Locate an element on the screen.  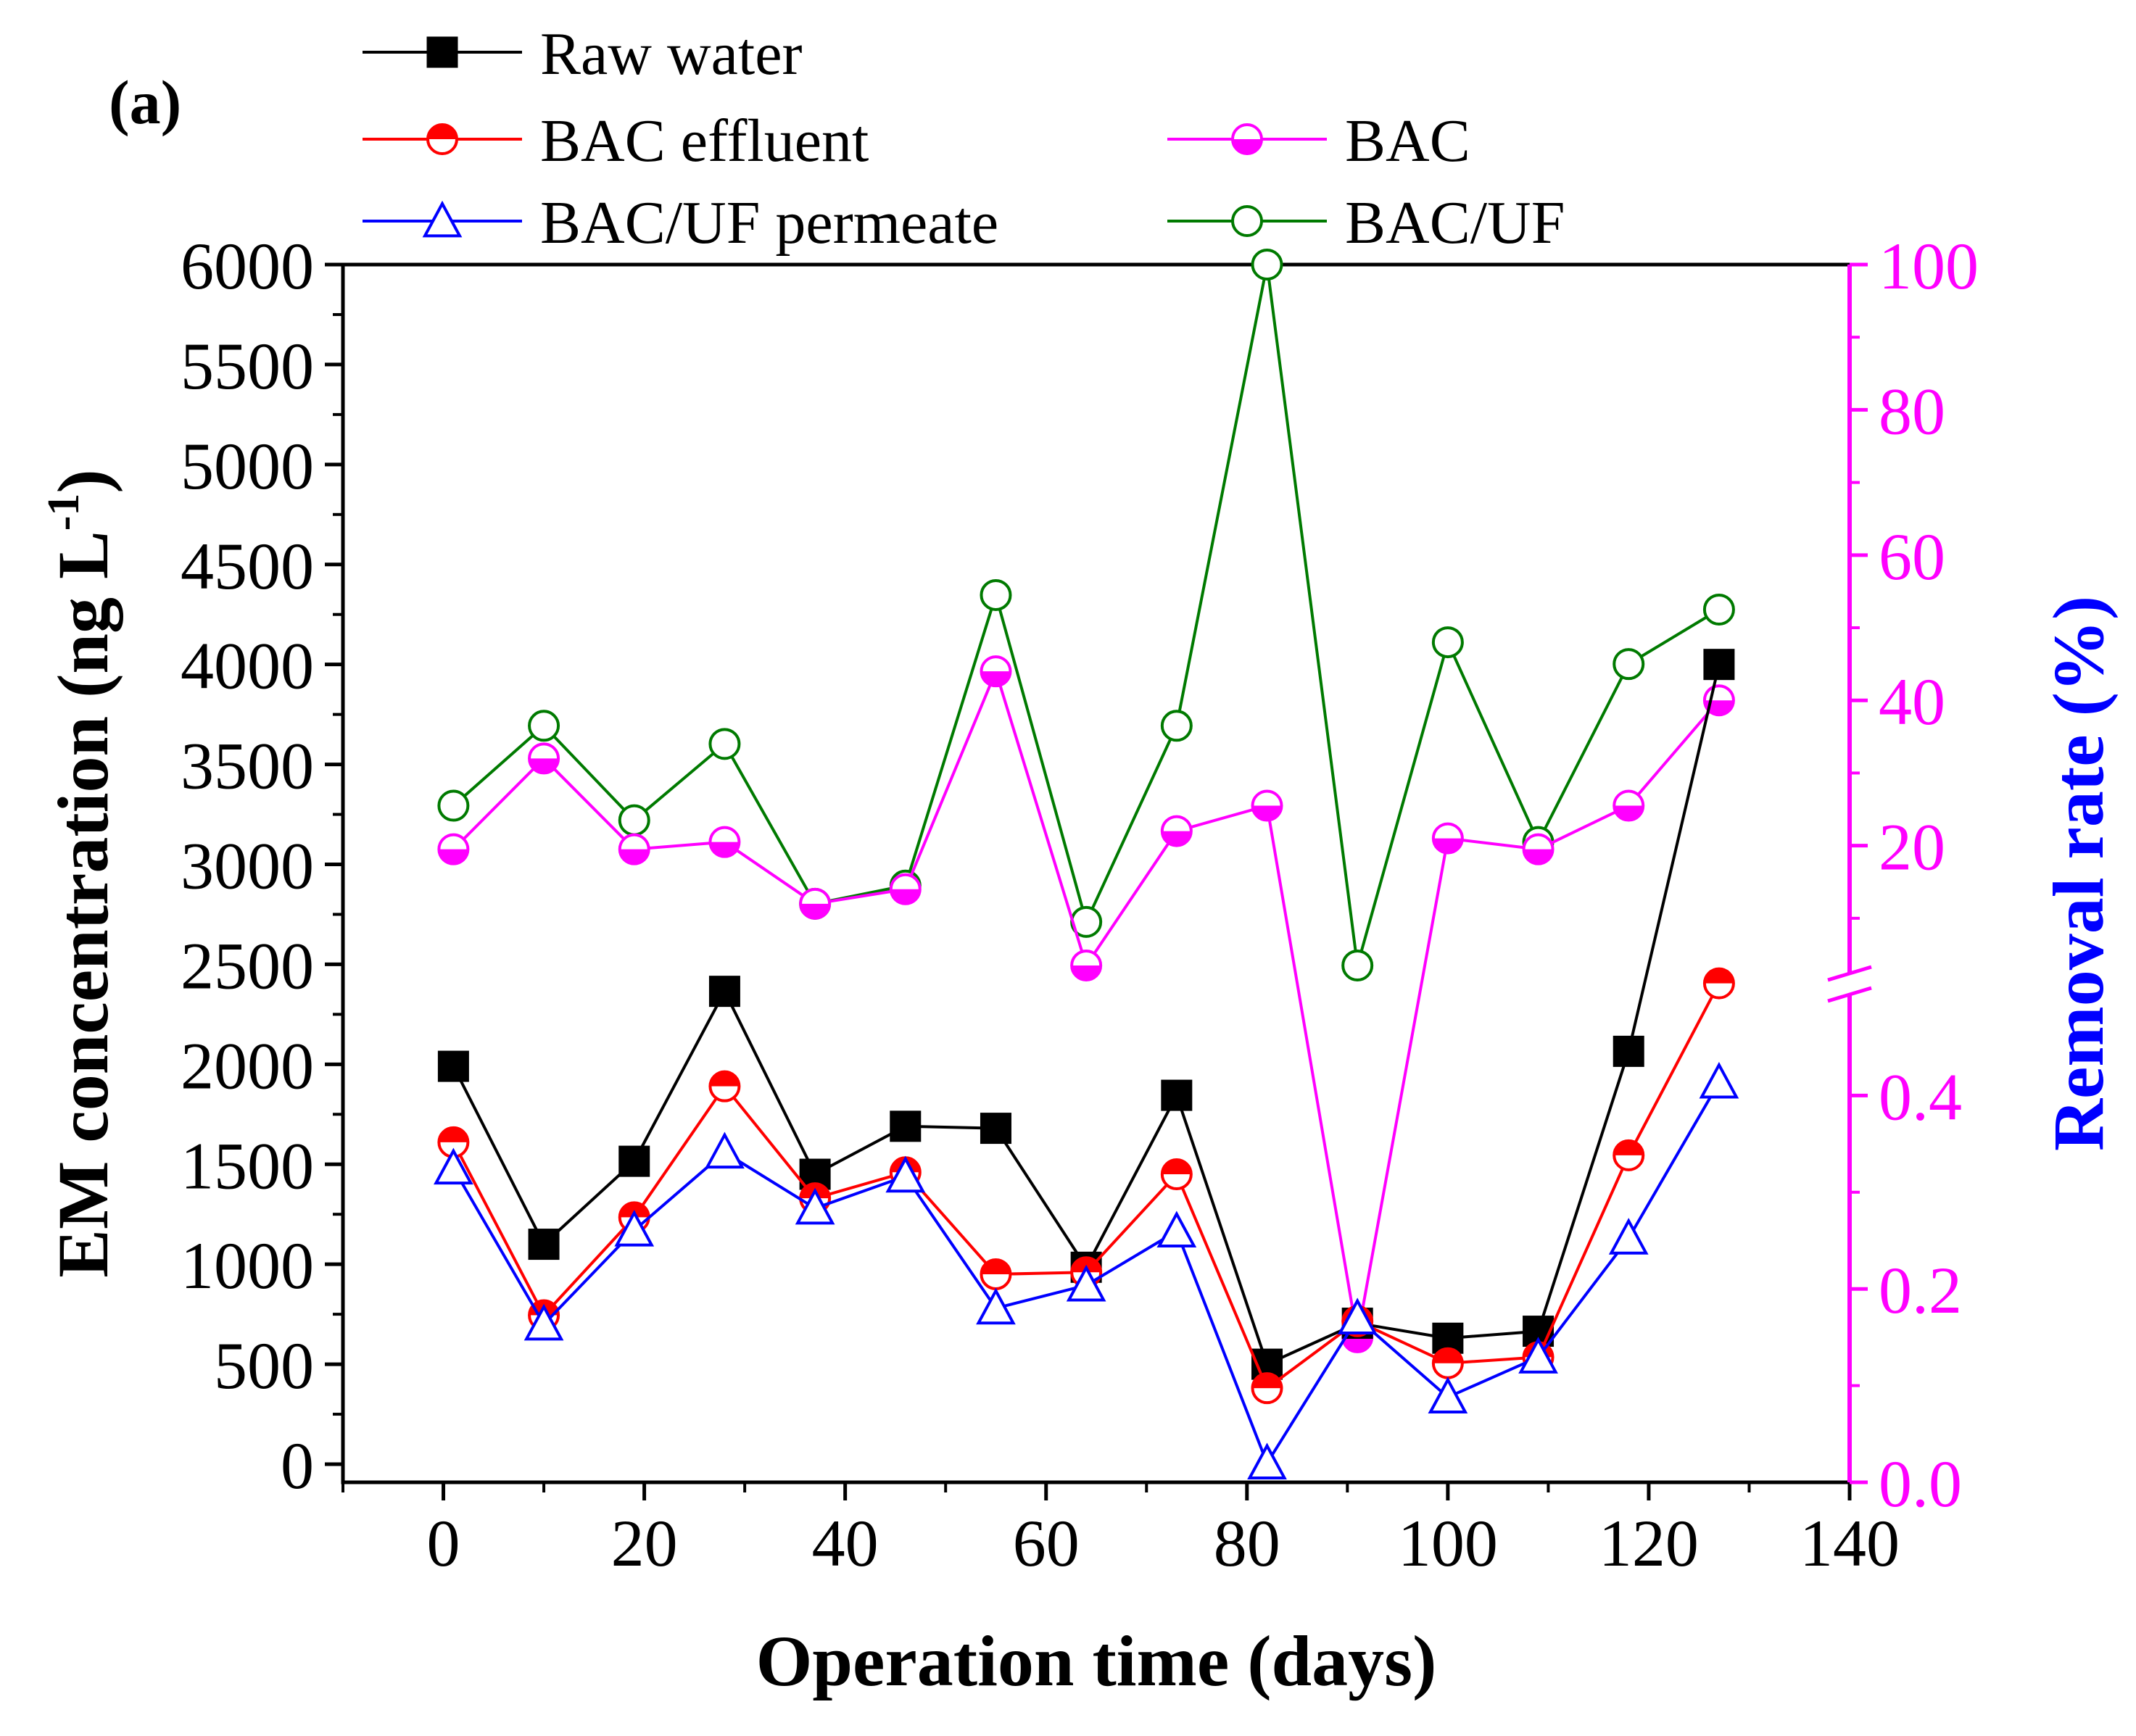
y-tick-label: 4000 is located at coordinates (247, 666).